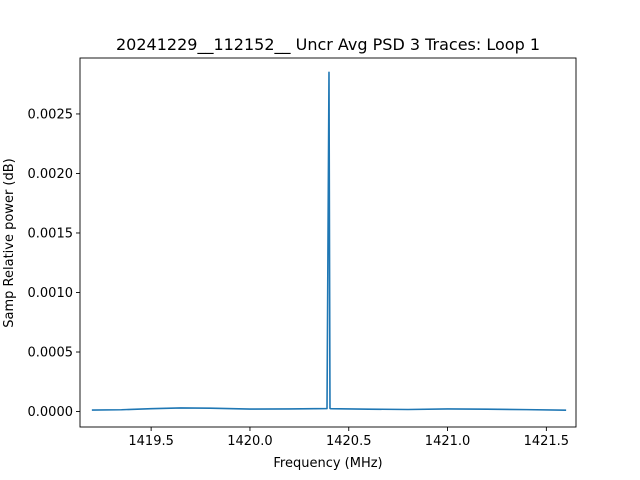  What do you see at coordinates (547, 441) in the screenshot?
I see `x-tick-label: 1421.5` at bounding box center [547, 441].